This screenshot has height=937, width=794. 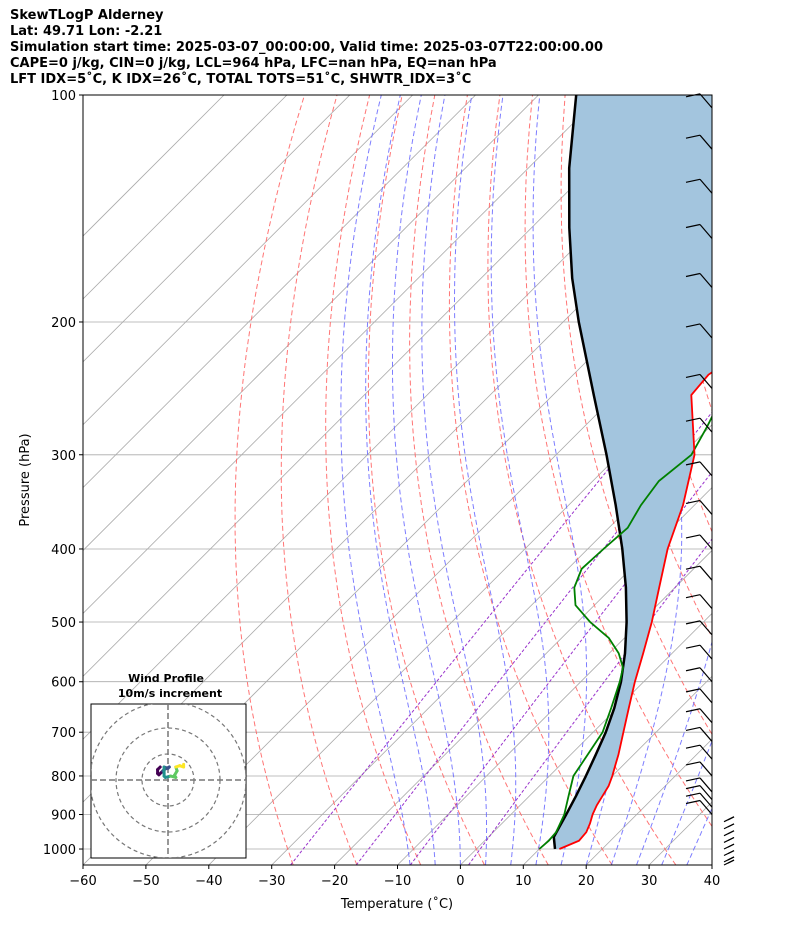 What do you see at coordinates (170, 693) in the screenshot?
I see `hodograph-subtitle: 10m/s increment` at bounding box center [170, 693].